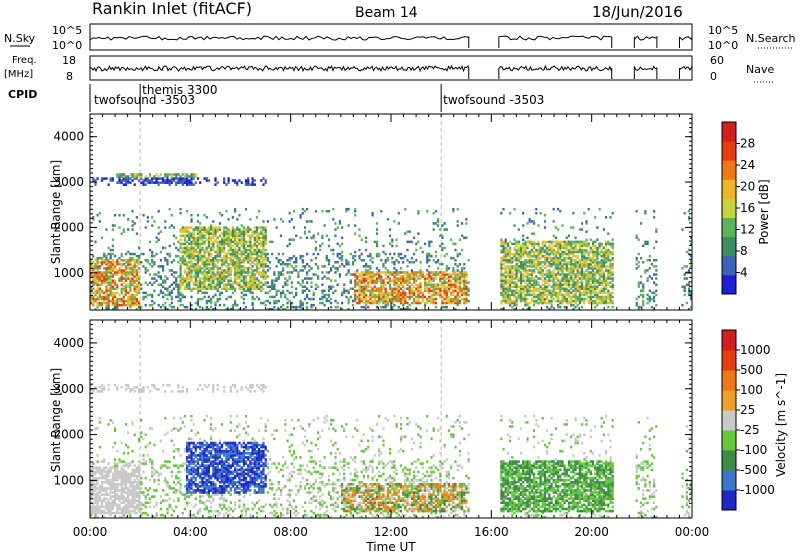 Image resolution: width=800 pixels, height=554 pixels. What do you see at coordinates (637, 12) in the screenshot?
I see `date-title: 18/Jun/2016` at bounding box center [637, 12].